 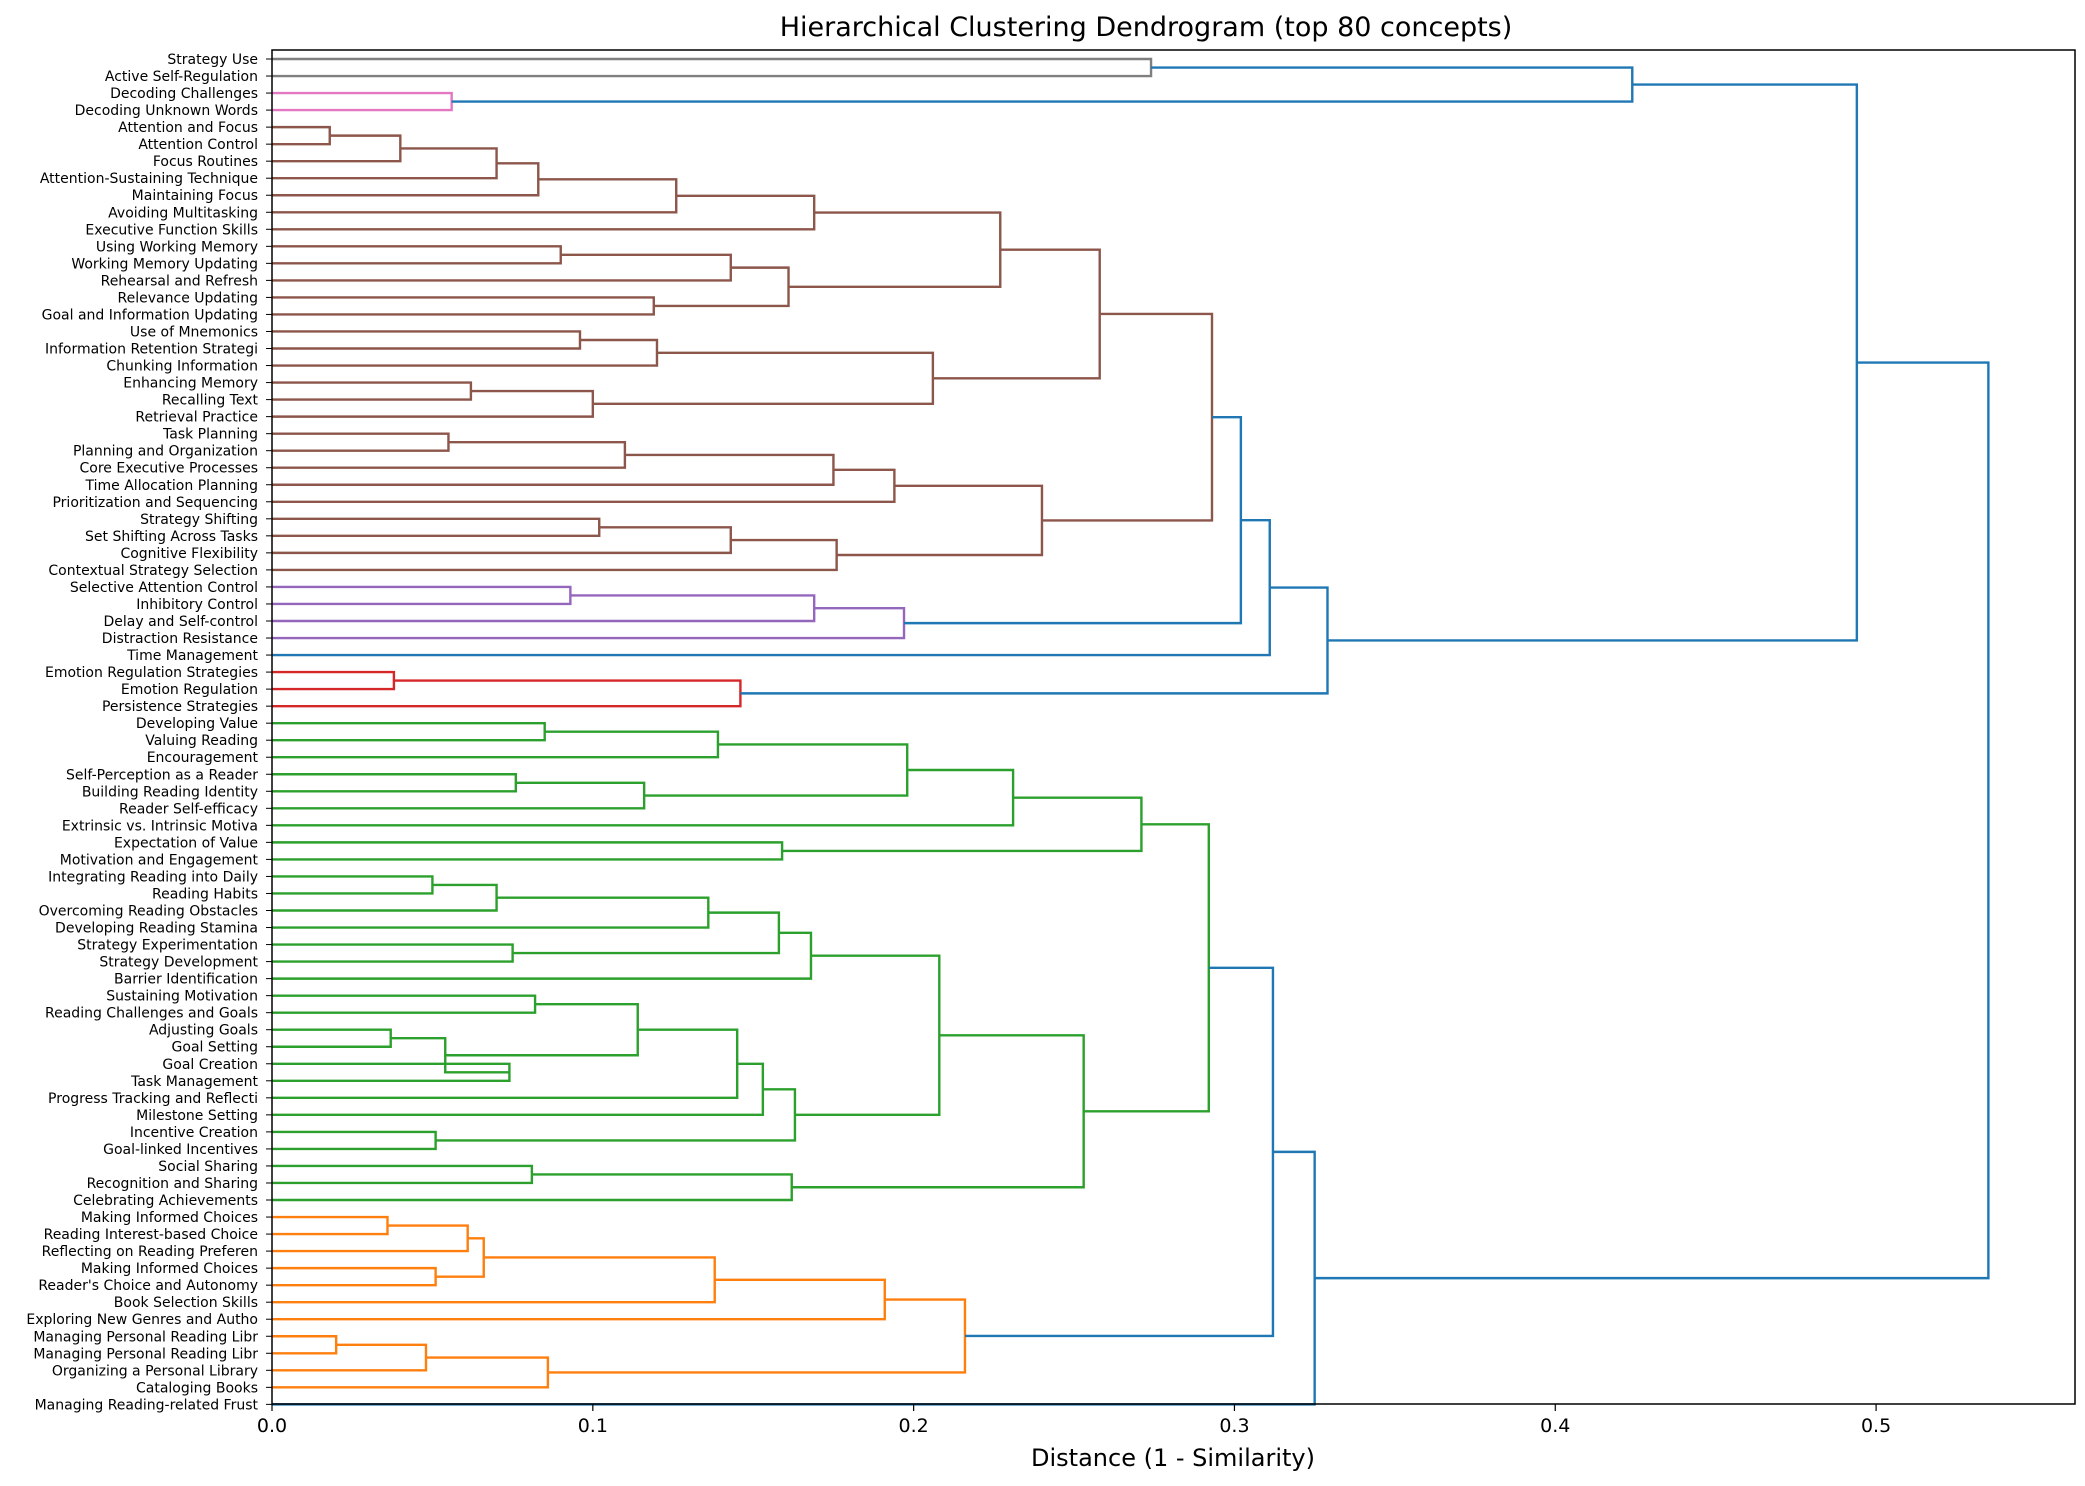 I want to click on leaf-label: Enhancing Memory, so click(x=190, y=384).